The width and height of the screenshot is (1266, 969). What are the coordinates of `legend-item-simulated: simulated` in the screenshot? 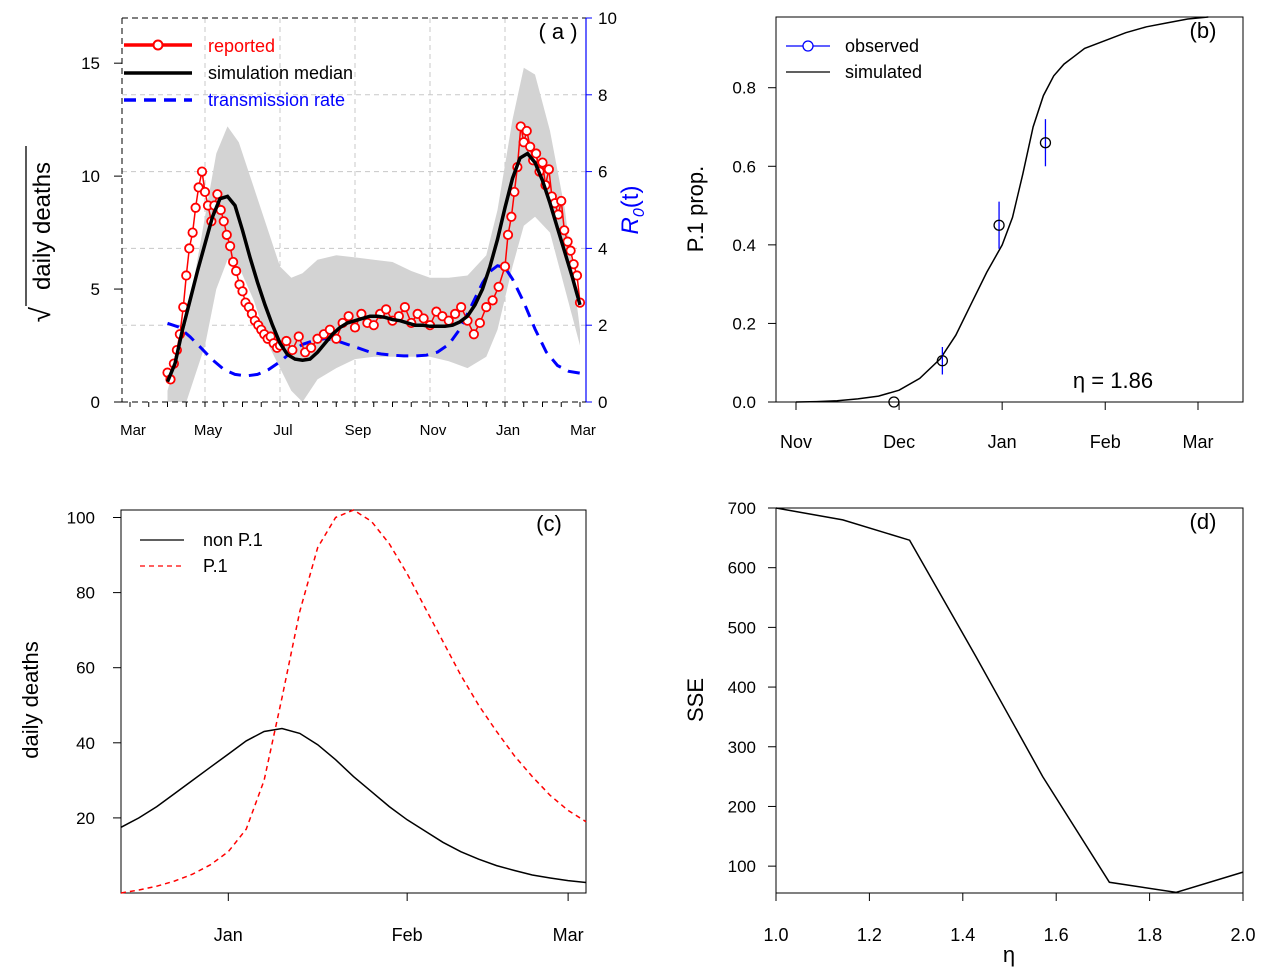 It's located at (854, 72).